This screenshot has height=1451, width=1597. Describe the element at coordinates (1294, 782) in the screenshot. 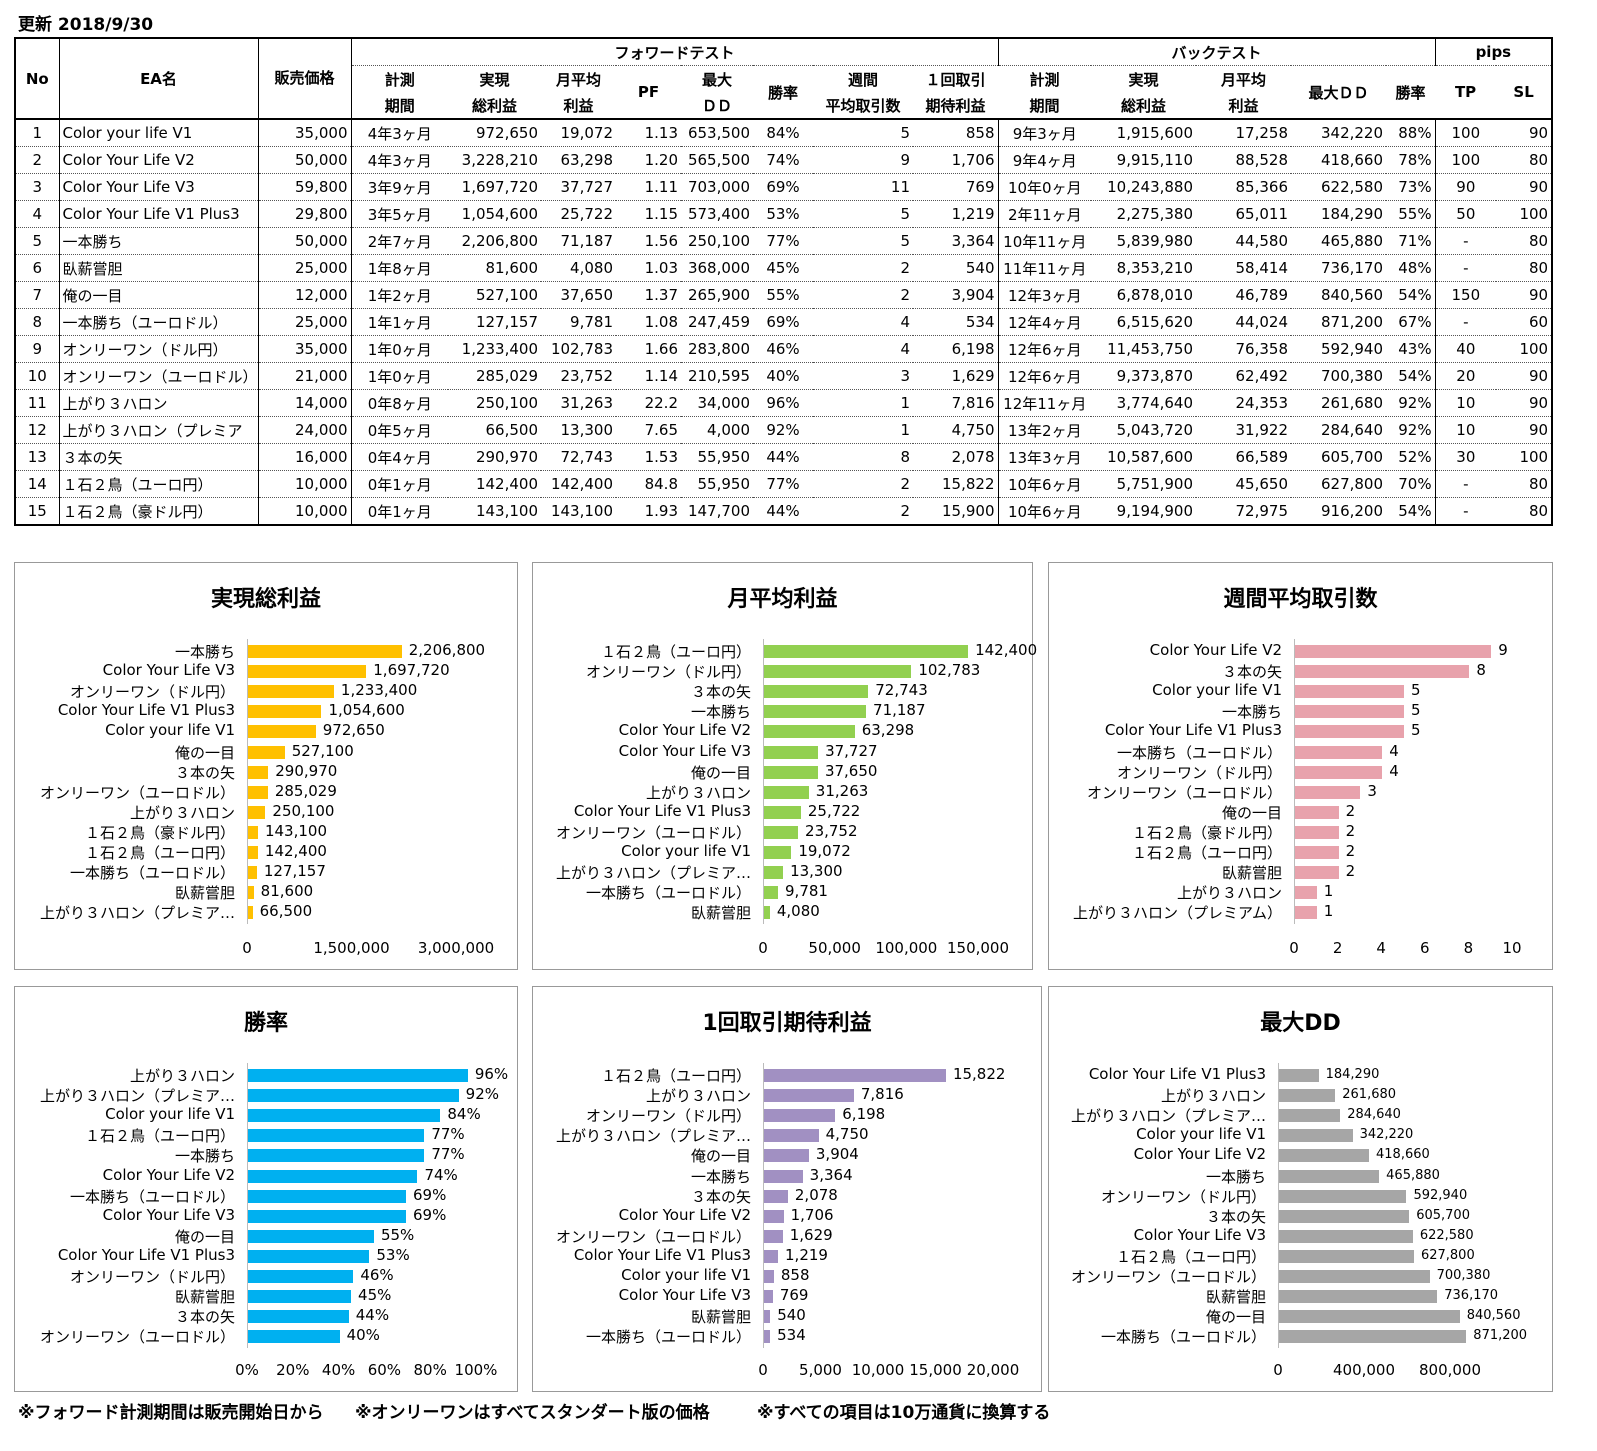

I see `axis-line` at that location.